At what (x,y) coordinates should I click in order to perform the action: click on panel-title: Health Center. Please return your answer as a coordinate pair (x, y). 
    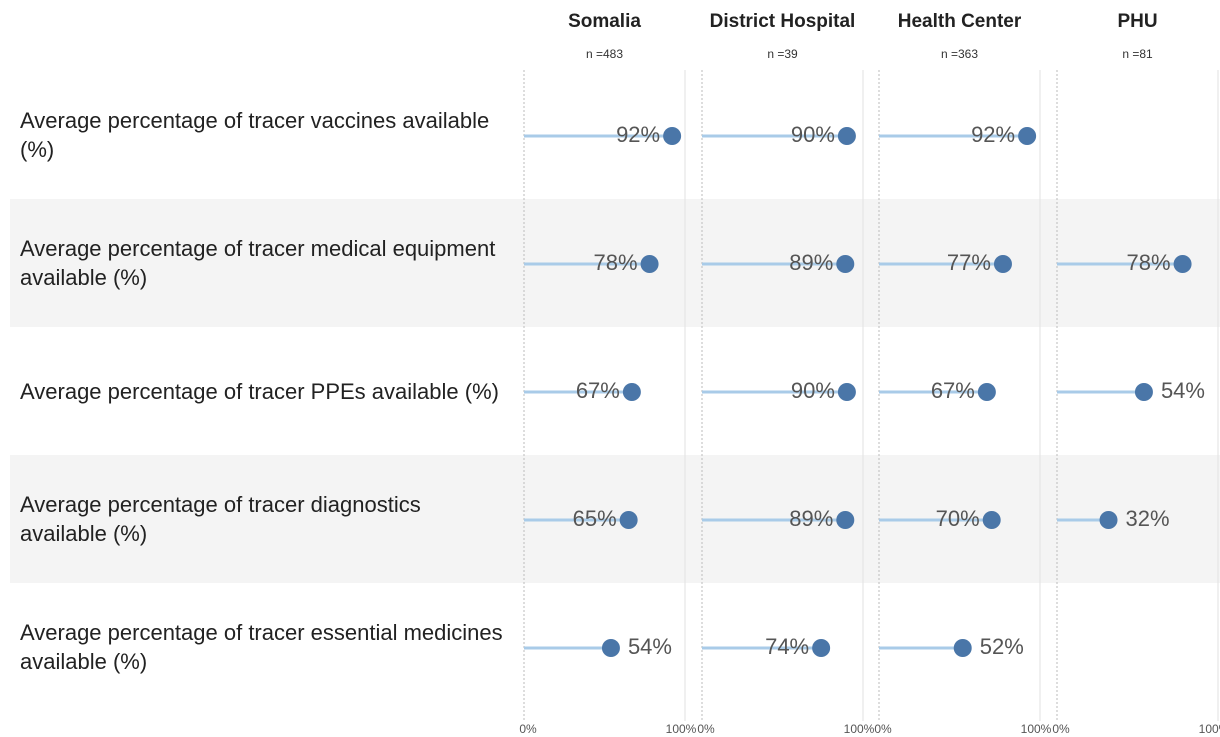
    Looking at the image, I should click on (960, 21).